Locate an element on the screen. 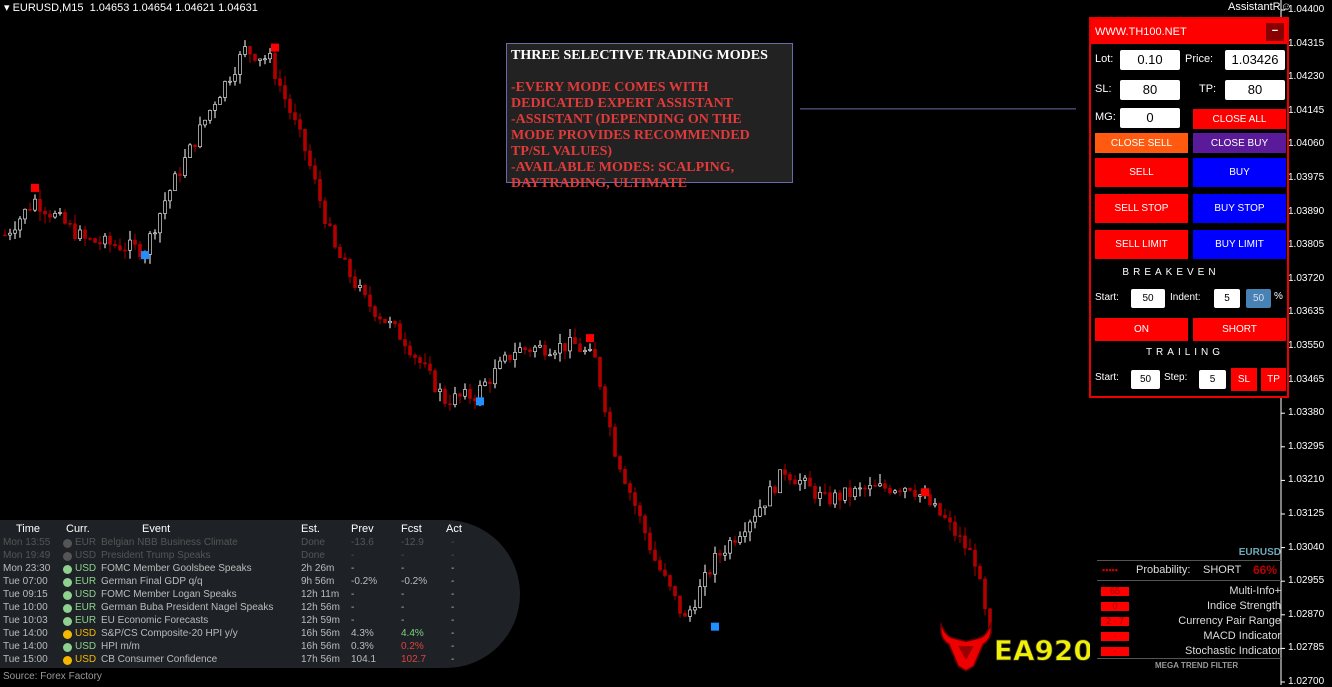  sell-limit-button: SELL LIMIT is located at coordinates (1141, 244).